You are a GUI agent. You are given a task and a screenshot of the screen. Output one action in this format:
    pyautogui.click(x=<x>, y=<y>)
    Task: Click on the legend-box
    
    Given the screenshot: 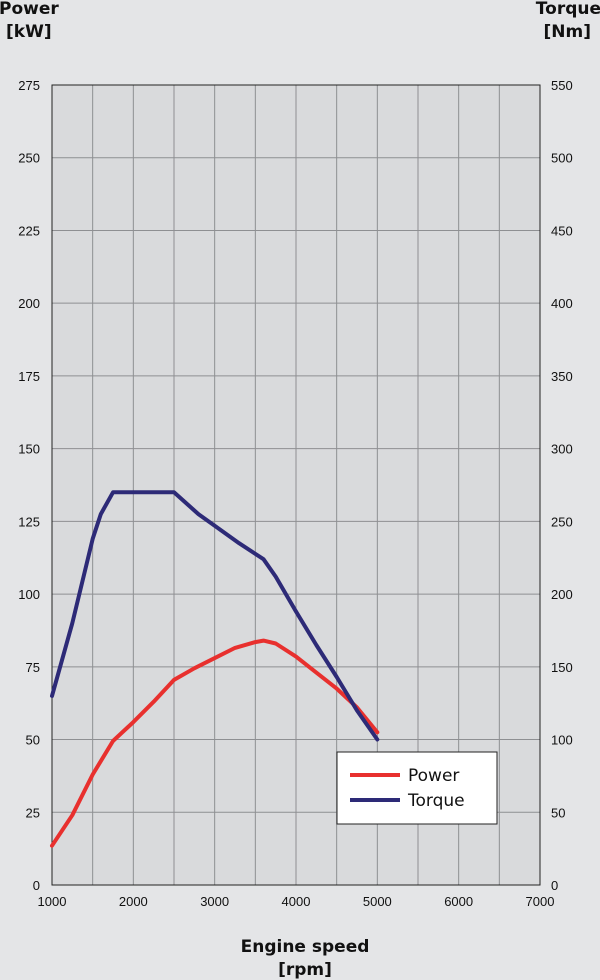 What is the action you would take?
    pyautogui.click(x=417, y=788)
    